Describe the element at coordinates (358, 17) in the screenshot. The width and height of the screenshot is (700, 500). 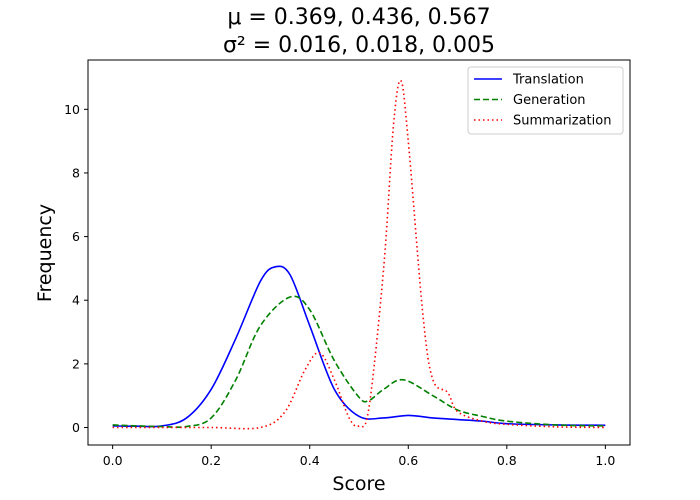
I see `chart-title-line-1: μ = 0.369, 0.436, 0.567` at that location.